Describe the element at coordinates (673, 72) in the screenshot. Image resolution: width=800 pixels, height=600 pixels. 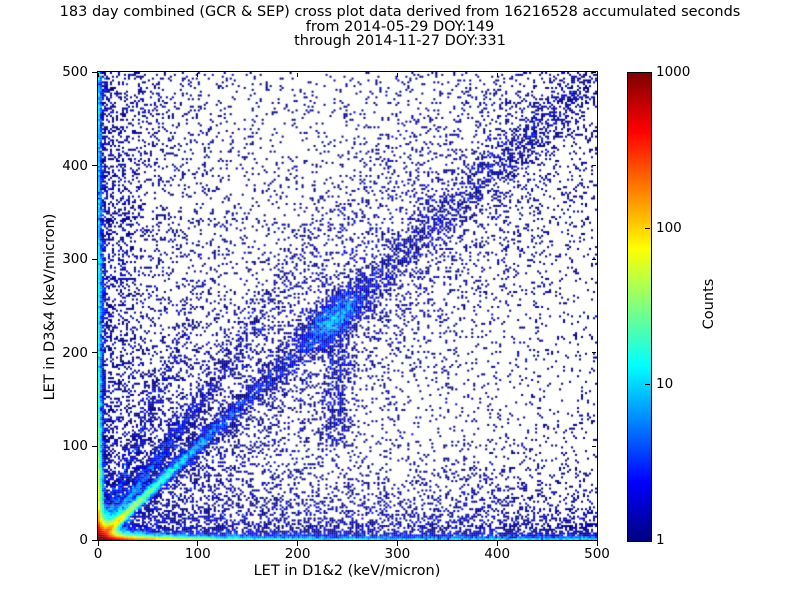
I see `colorbar-tick-label: 1000` at that location.